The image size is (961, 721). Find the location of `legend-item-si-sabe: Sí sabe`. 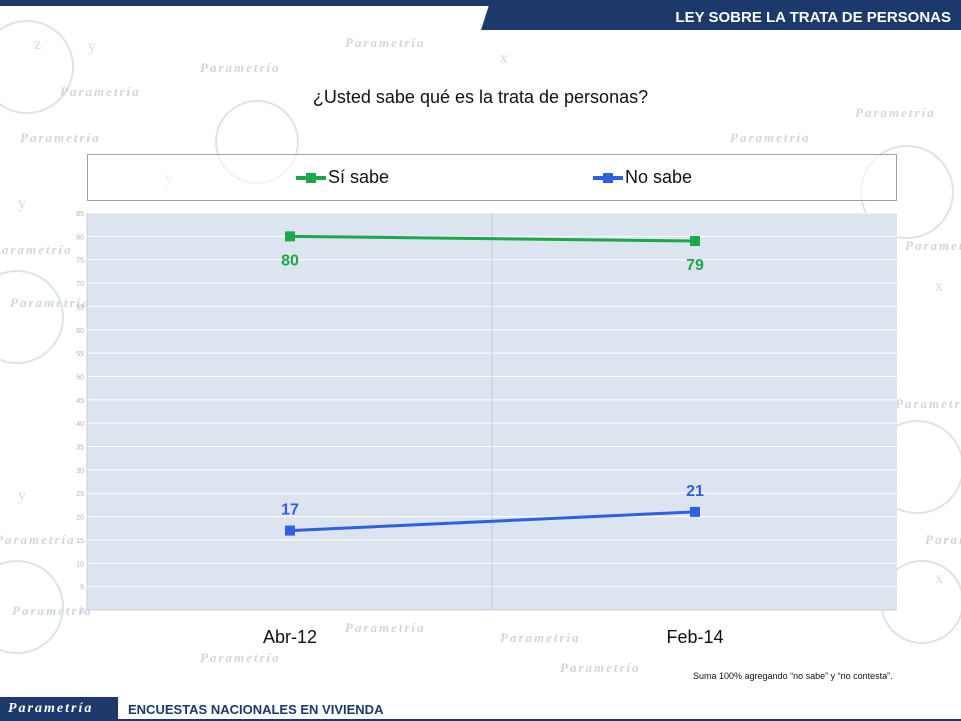

legend-item-si-sabe: Sí sabe is located at coordinates (342, 177).